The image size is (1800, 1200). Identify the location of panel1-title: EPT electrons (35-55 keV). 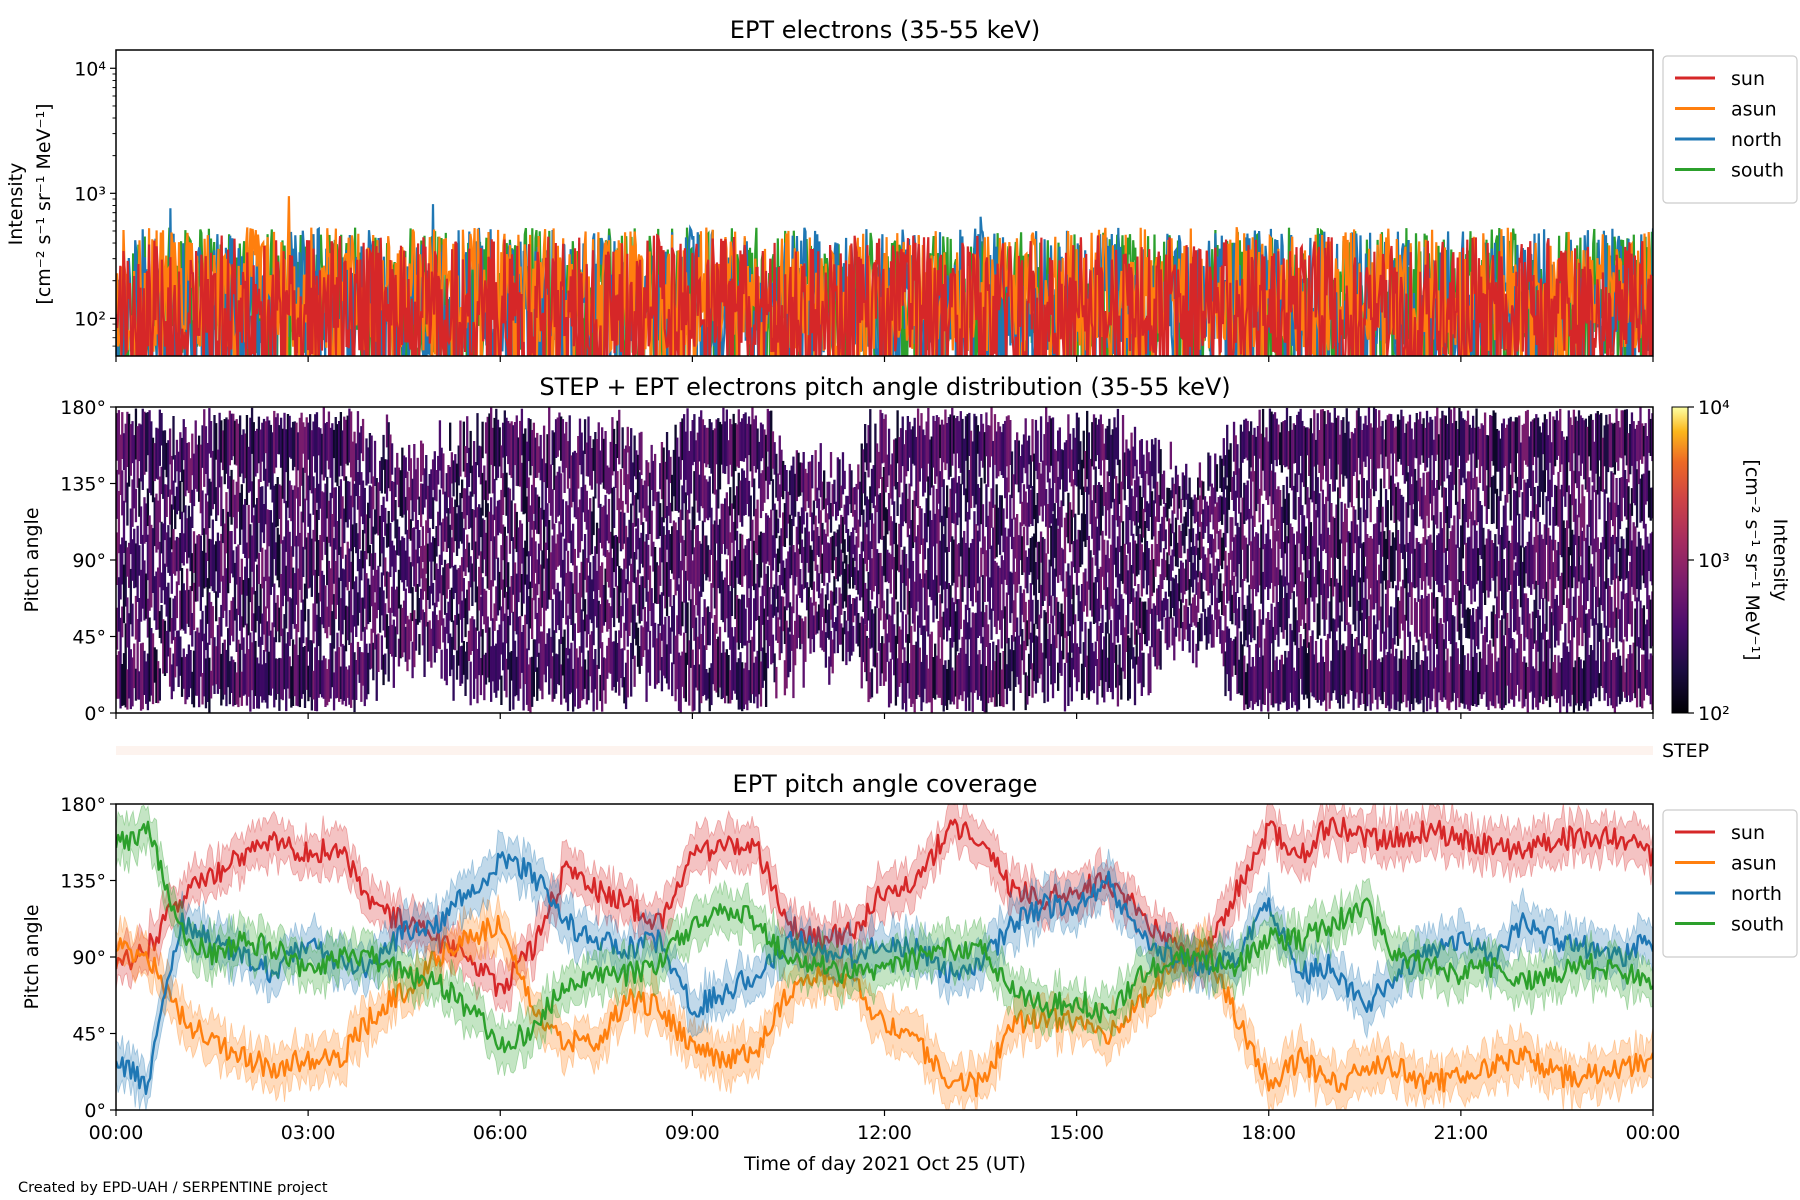
(885, 30).